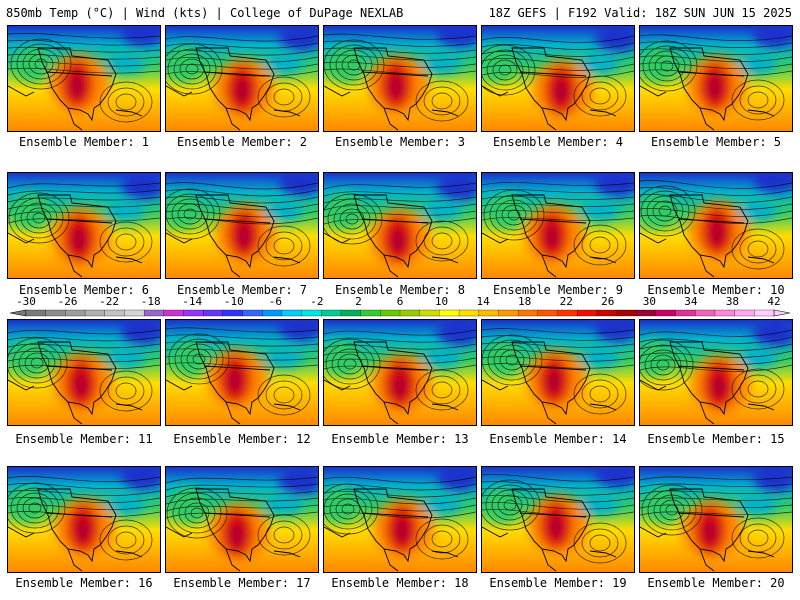  What do you see at coordinates (150, 301) in the screenshot?
I see `colorbar-tick-label: -18` at bounding box center [150, 301].